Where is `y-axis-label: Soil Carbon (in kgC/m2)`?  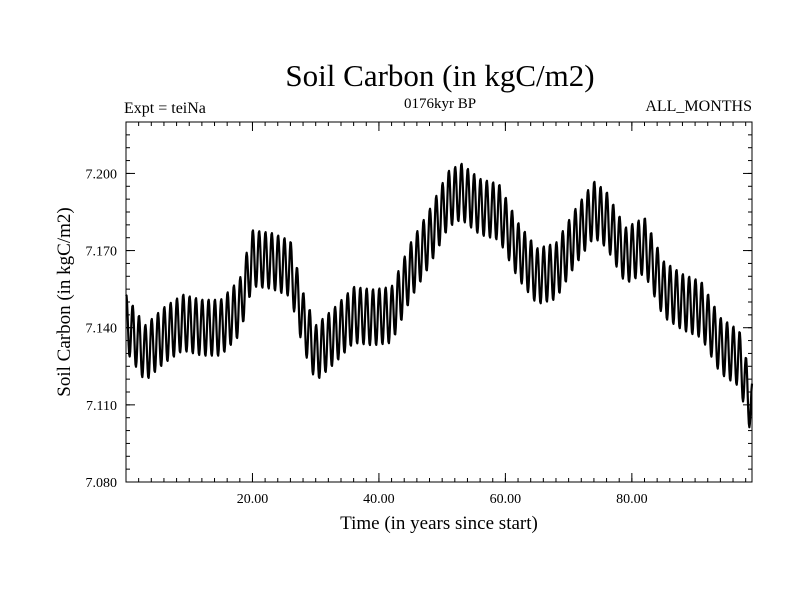
y-axis-label: Soil Carbon (in kgC/m2) is located at coordinates (64, 301).